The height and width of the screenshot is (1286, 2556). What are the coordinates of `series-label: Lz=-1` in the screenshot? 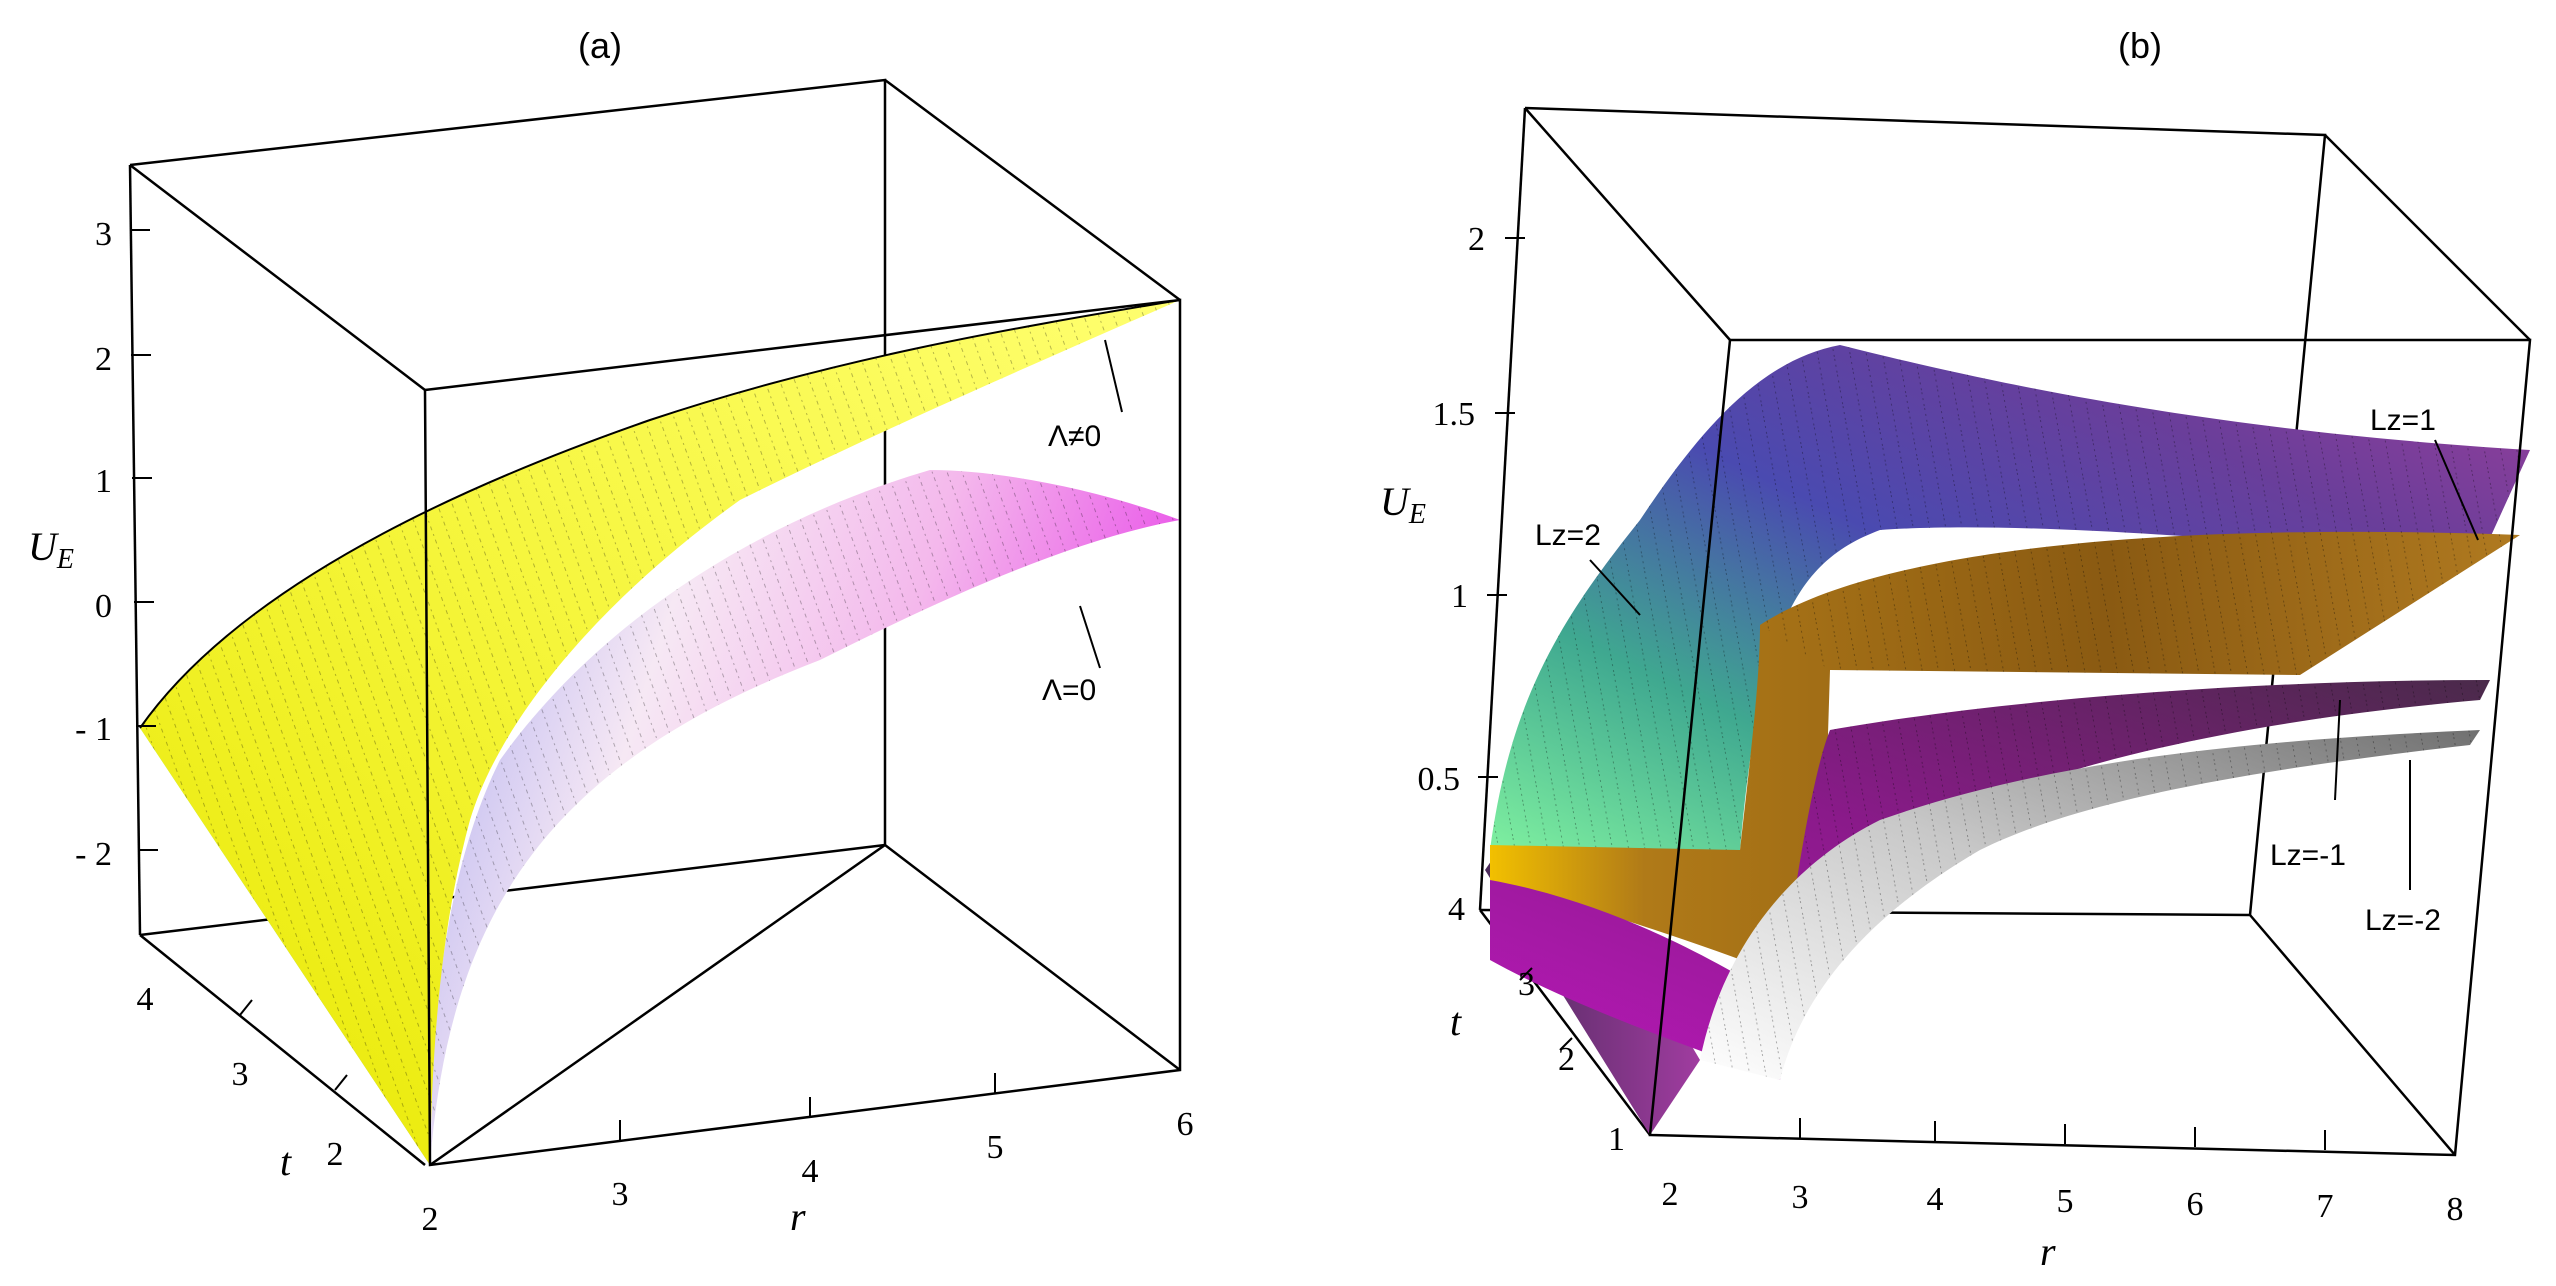 It's located at (2308, 855).